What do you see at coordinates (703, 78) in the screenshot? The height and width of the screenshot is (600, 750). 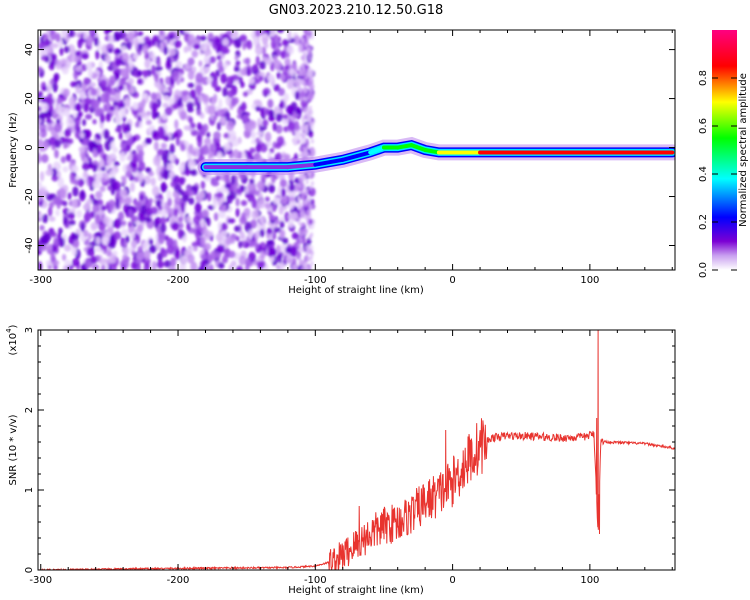 I see `colorbar-tick-label: 0.8` at bounding box center [703, 78].